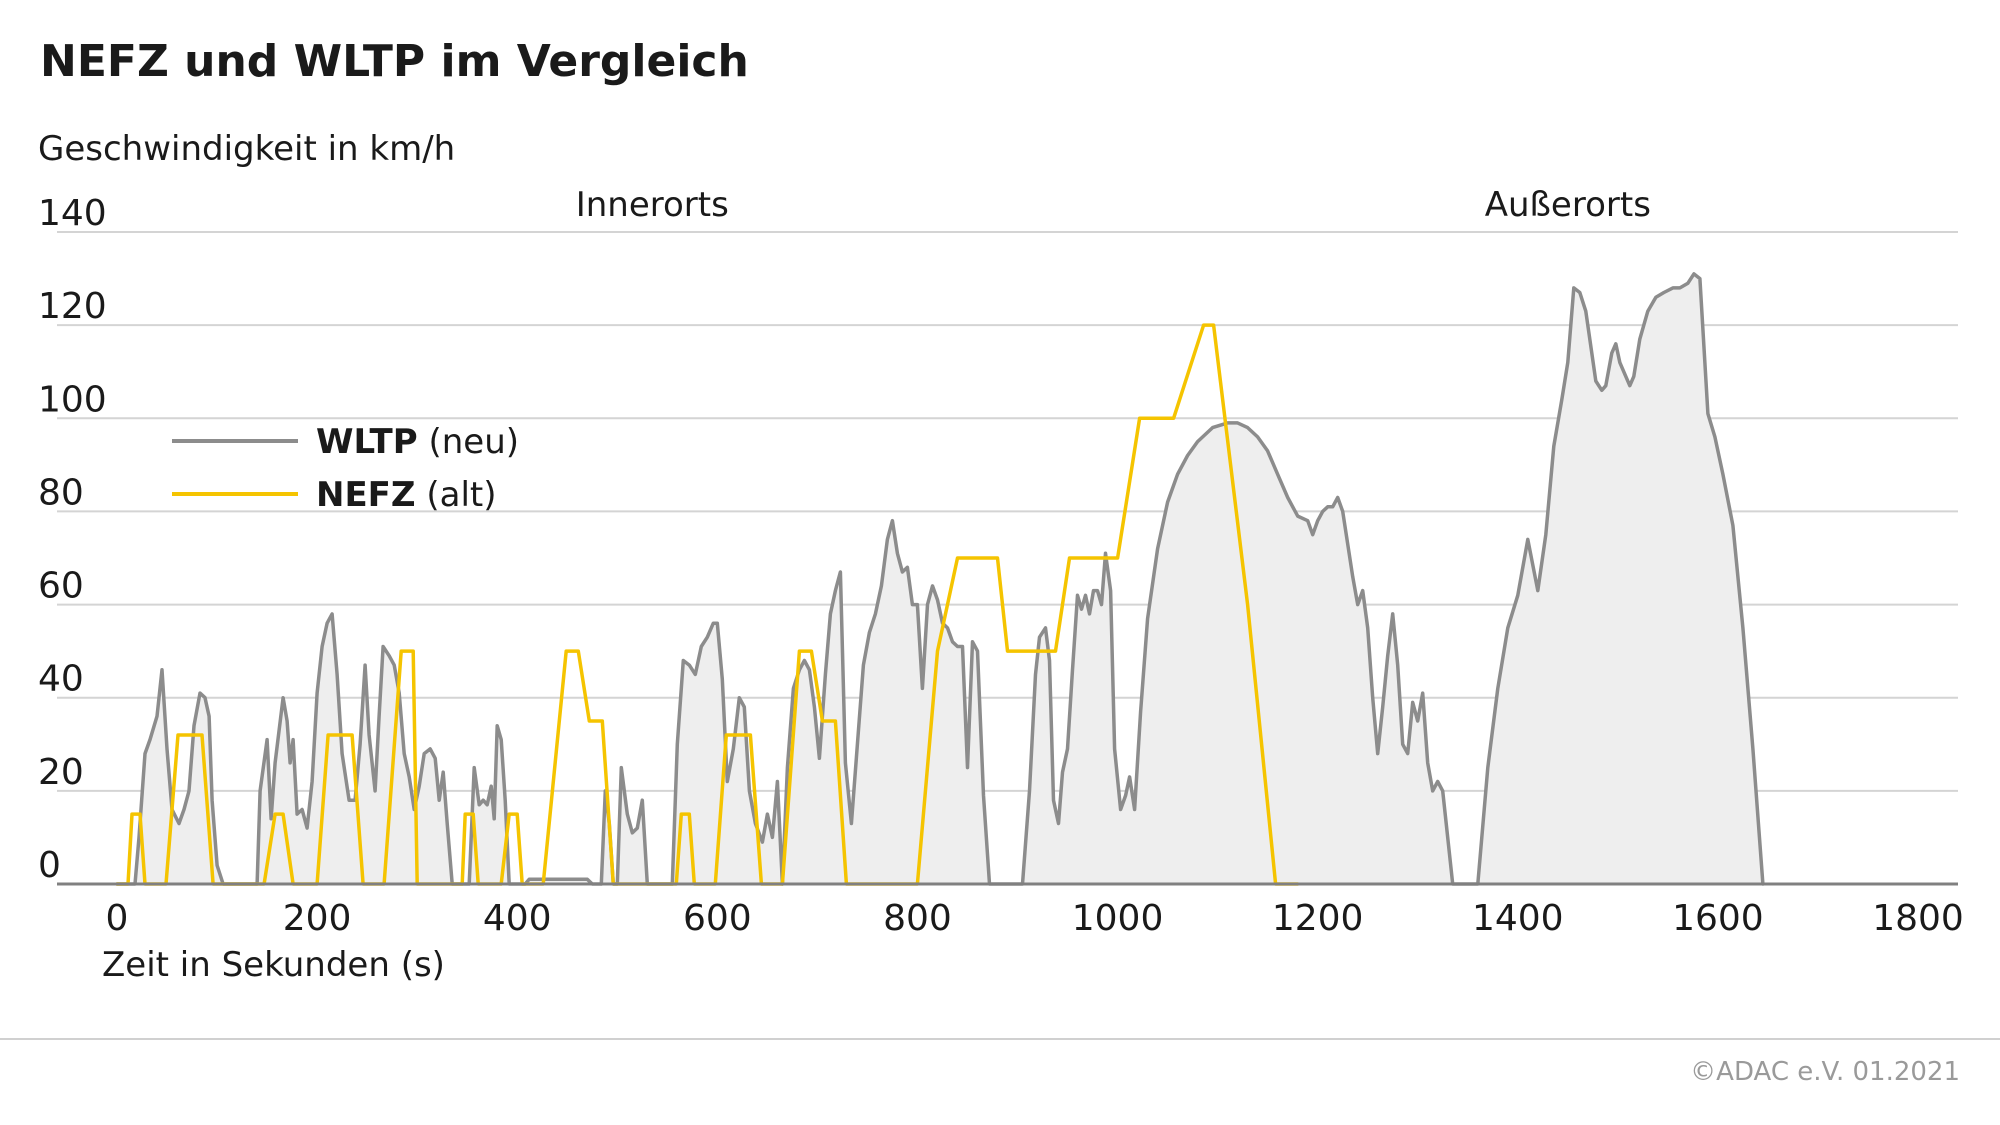  Describe the element at coordinates (394, 61) in the screenshot. I see `chart-title: NEFZ und WLTP im Vergleich` at that location.